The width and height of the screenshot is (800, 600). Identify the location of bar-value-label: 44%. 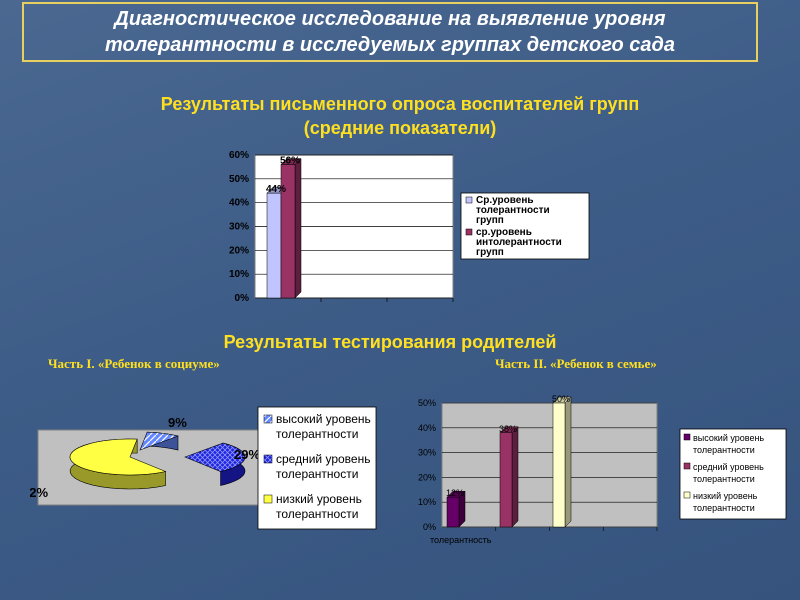
(276, 189).